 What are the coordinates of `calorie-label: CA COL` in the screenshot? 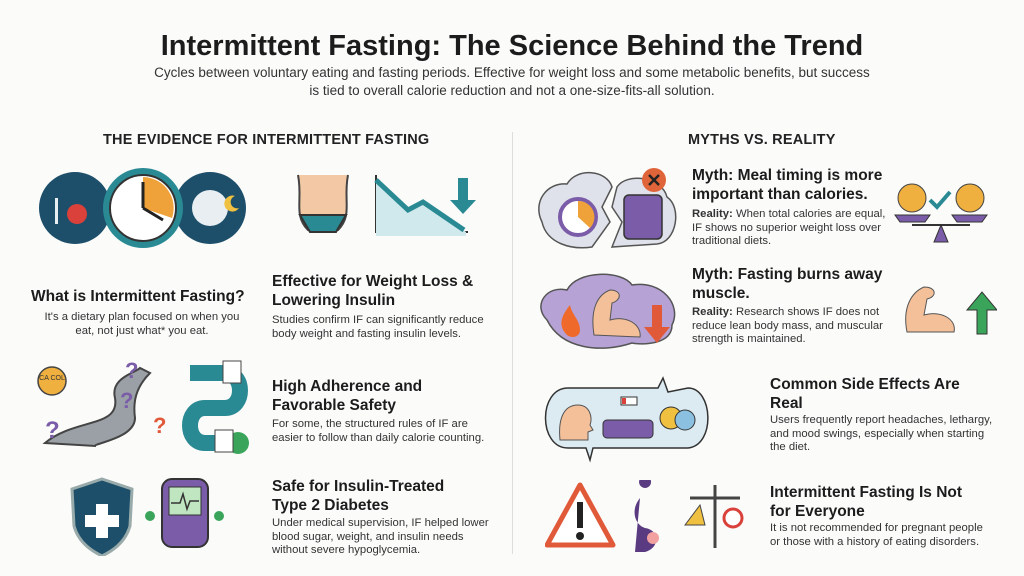 It's located at (52, 378).